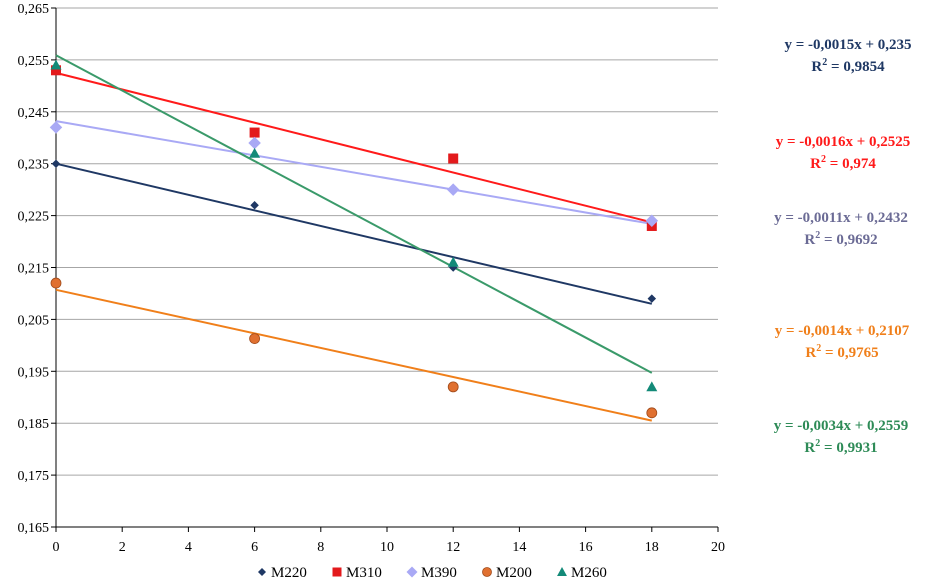  I want to click on y-tick-label: 0,225, so click(34, 217).